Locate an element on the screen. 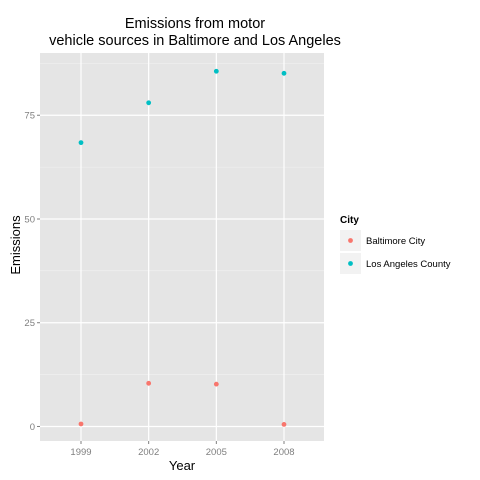 This screenshot has width=480, height=480. y-tick-label: 50 is located at coordinates (29, 219).